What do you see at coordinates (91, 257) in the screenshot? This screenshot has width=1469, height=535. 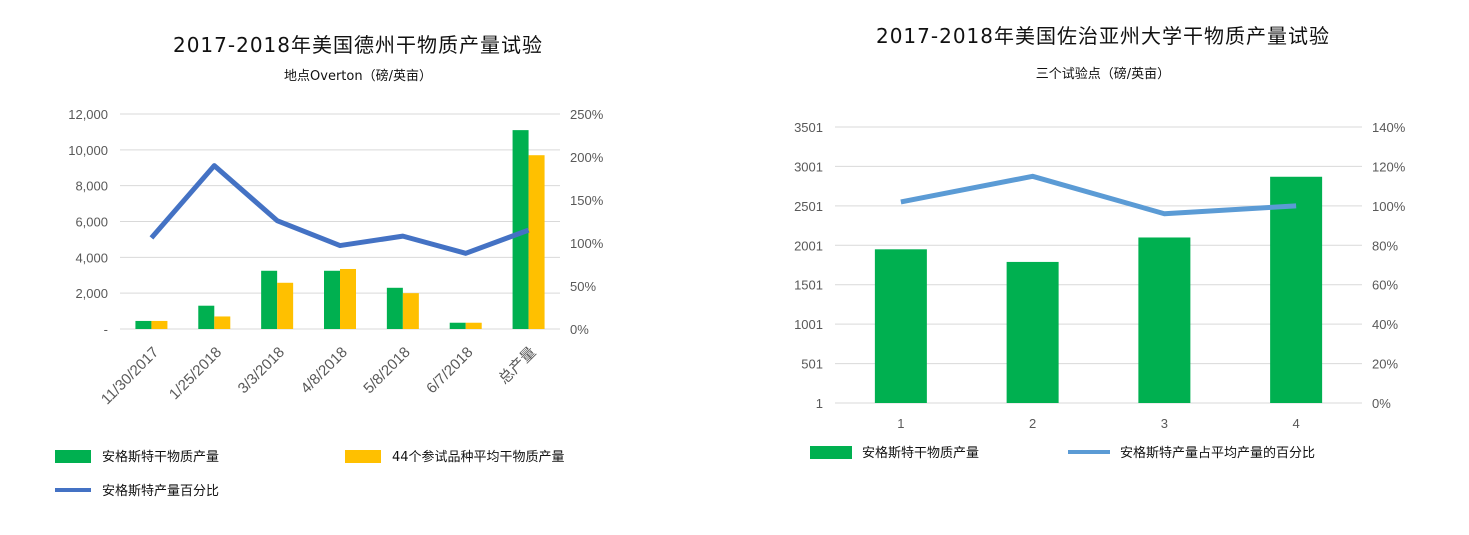 I see `y-tick-label: 4,000` at bounding box center [91, 257].